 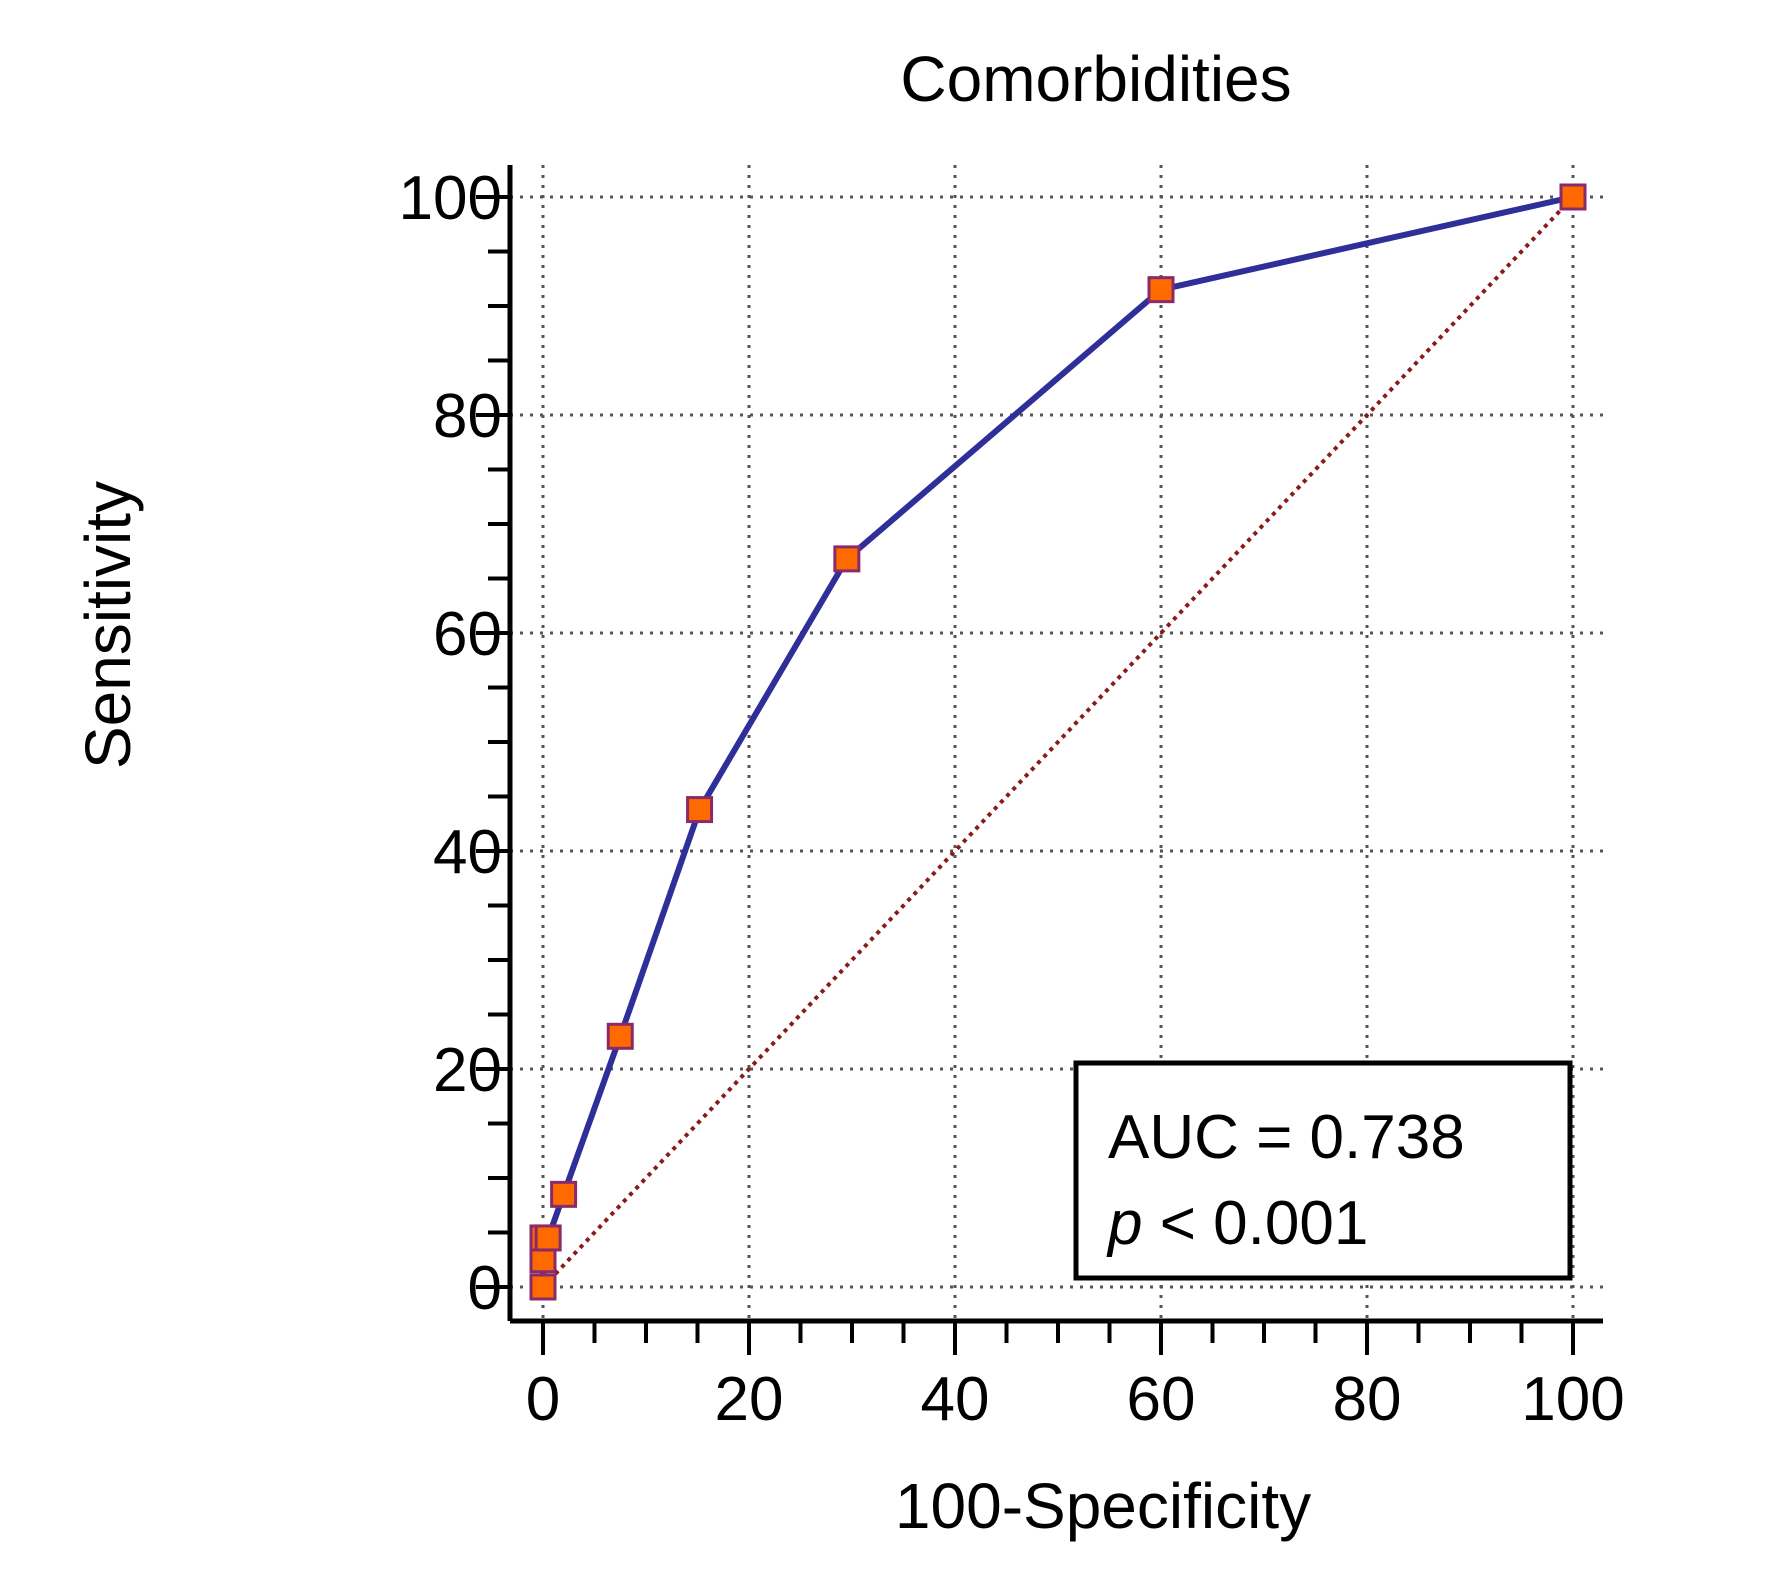 I want to click on y-axis-label: Sensitivity, so click(x=108, y=625).